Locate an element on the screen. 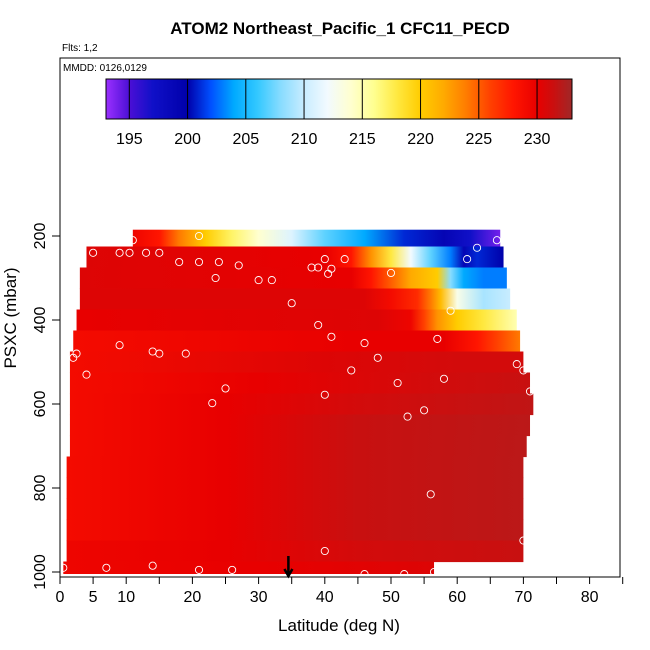 The width and height of the screenshot is (650, 650). y-tick-label: 200 is located at coordinates (40, 236).